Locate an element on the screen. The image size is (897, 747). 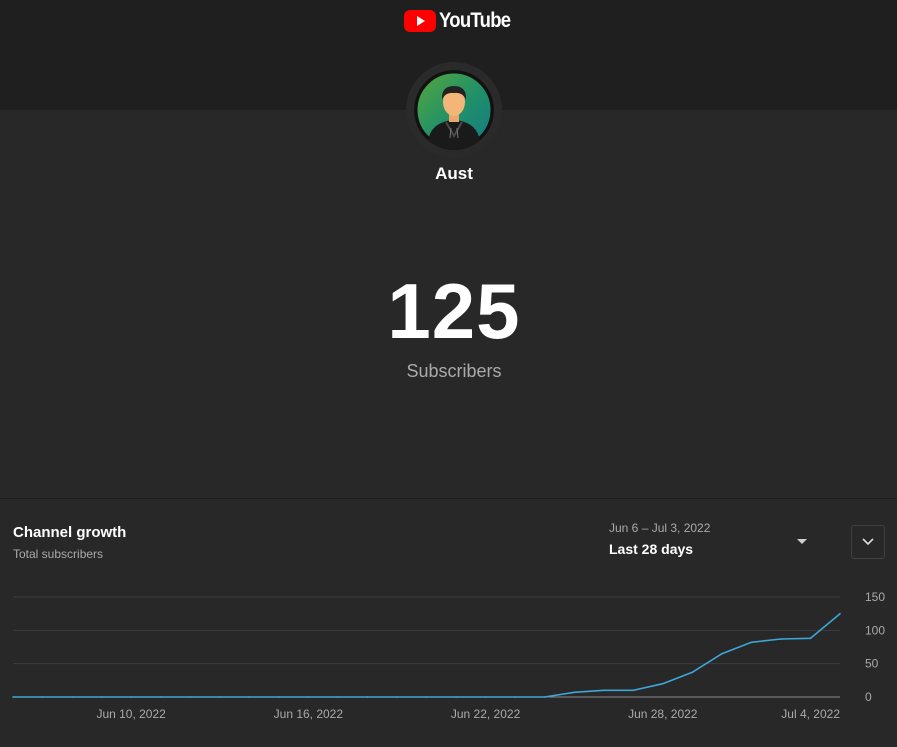
x-tick-label: Jun 10, 2022 is located at coordinates (131, 713).